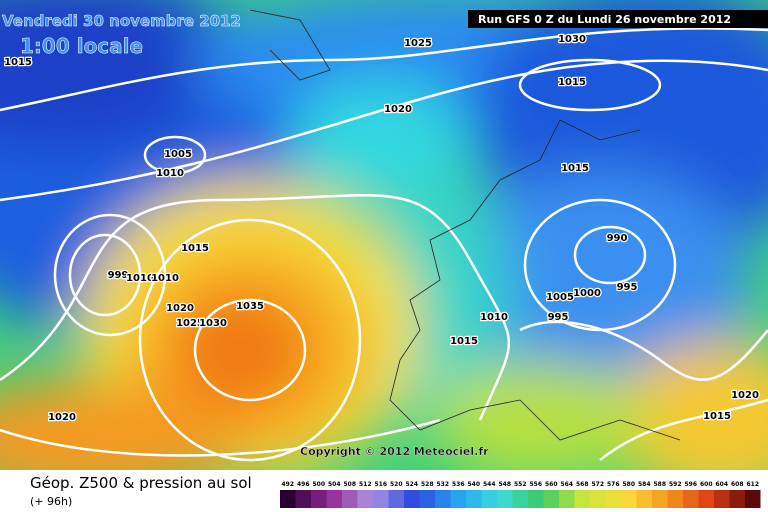  I want to click on scale-label: 492, so click(287, 484).